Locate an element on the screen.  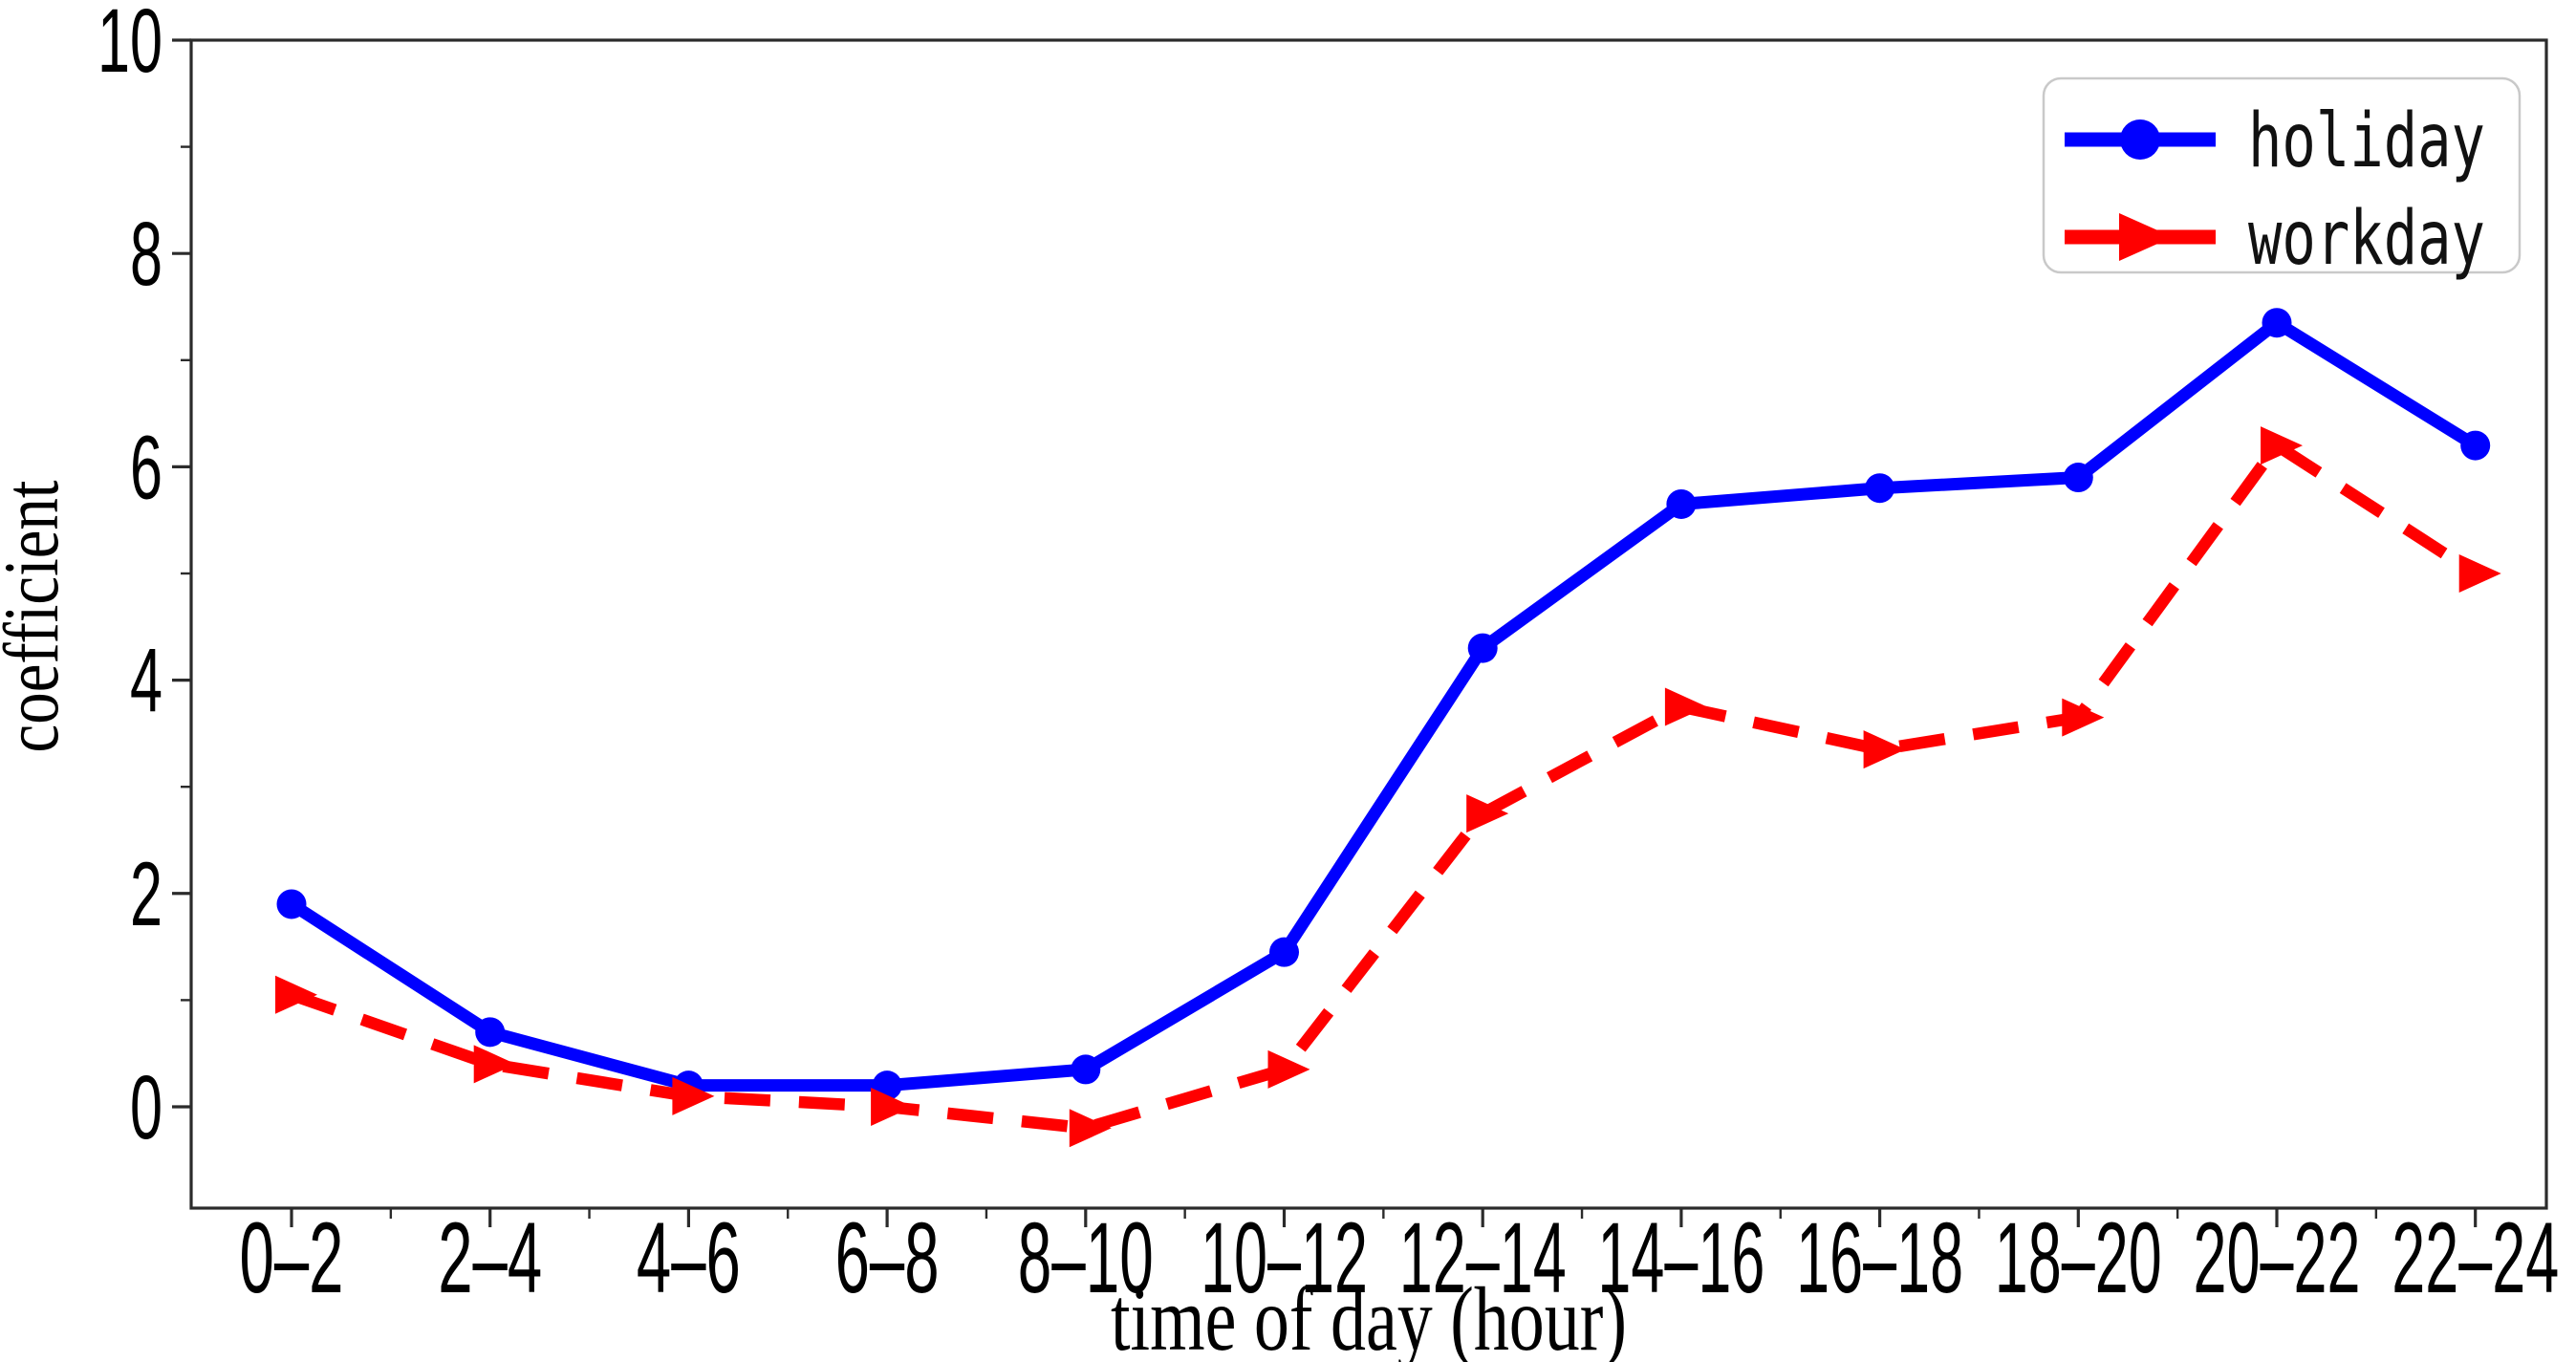
y-tick-label: 2 is located at coordinates (146, 894).